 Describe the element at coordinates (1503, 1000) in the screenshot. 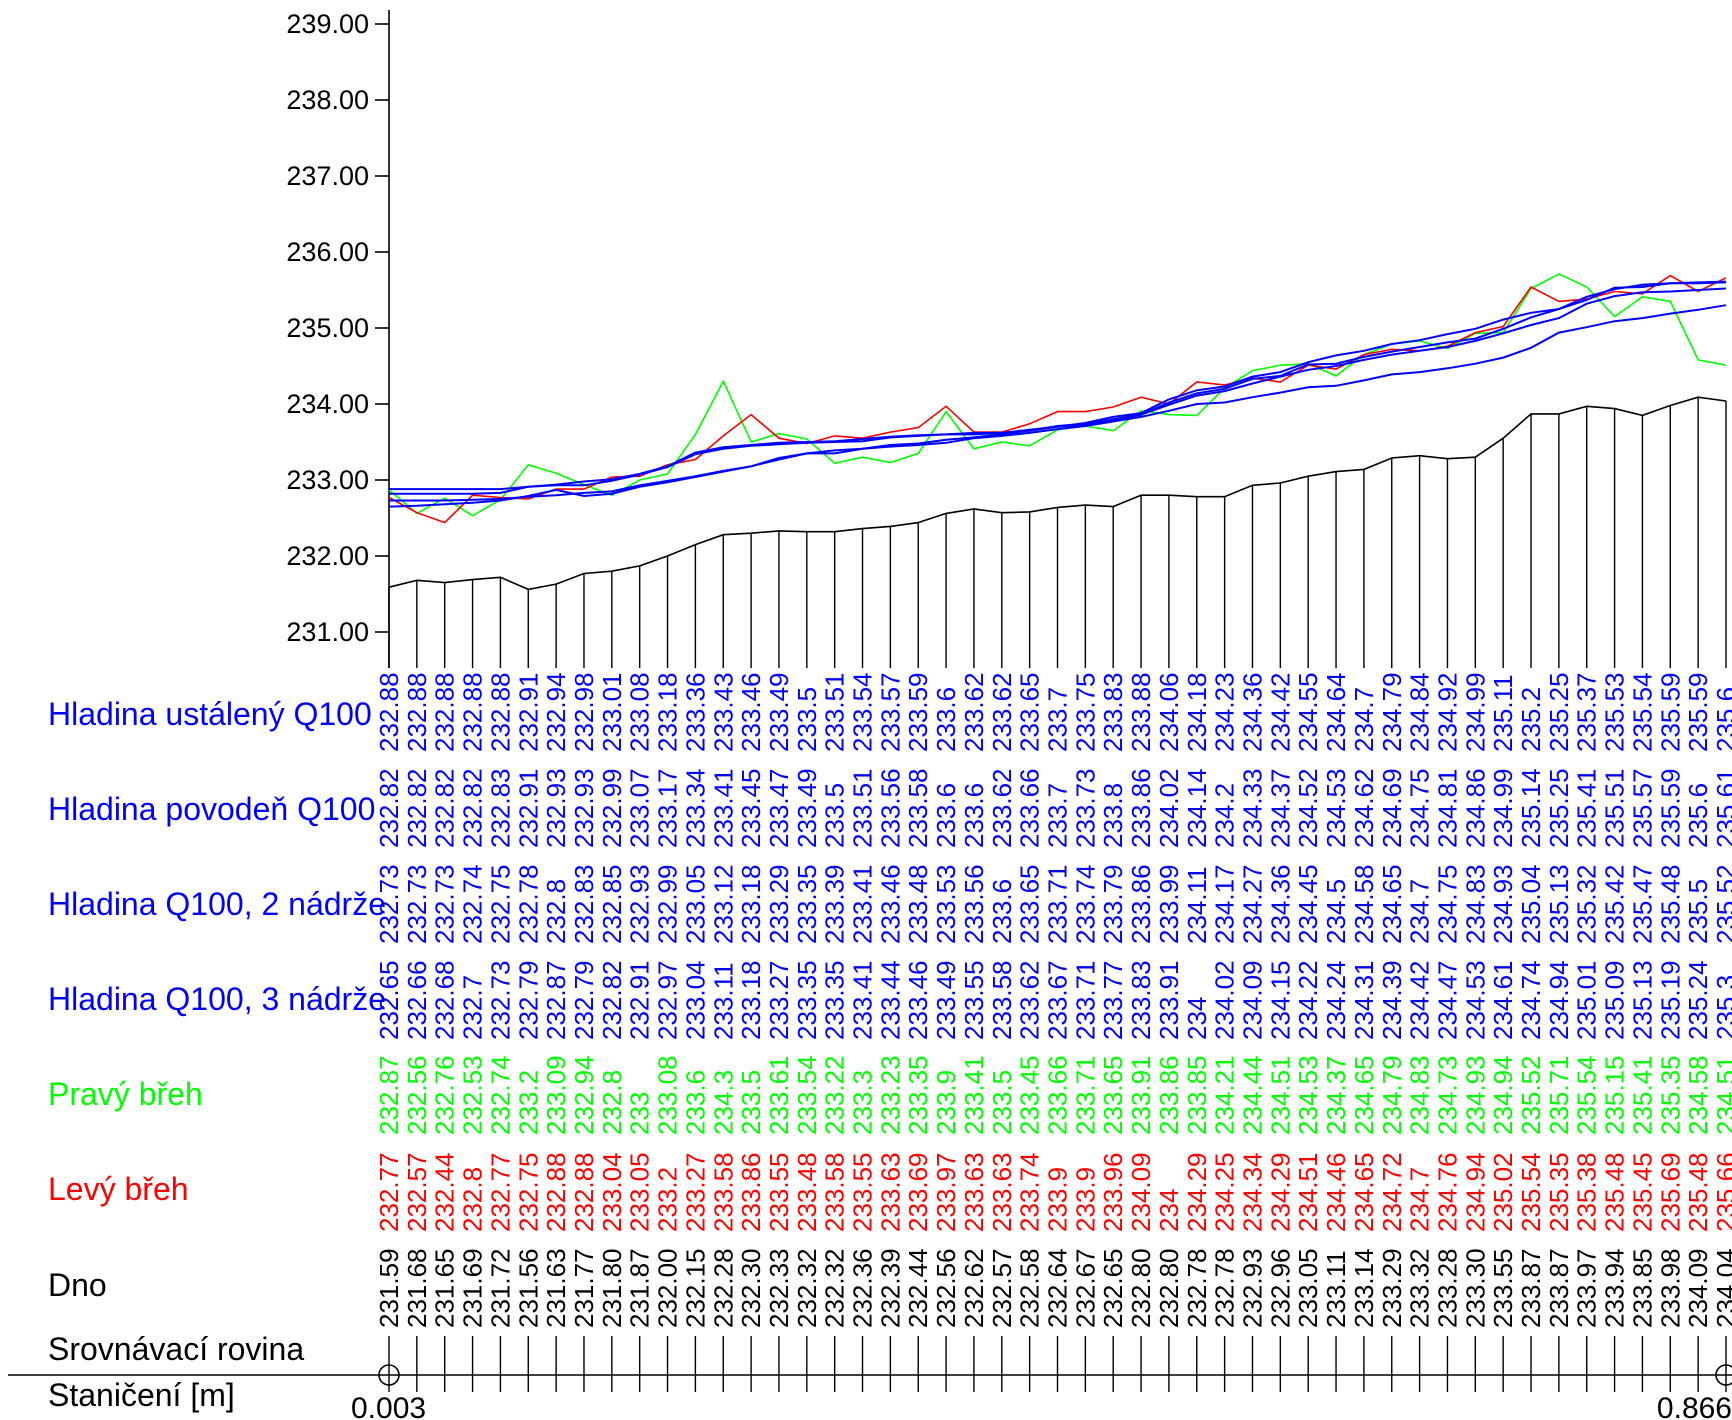

I see `value-label-nadrze3: 234.61` at that location.